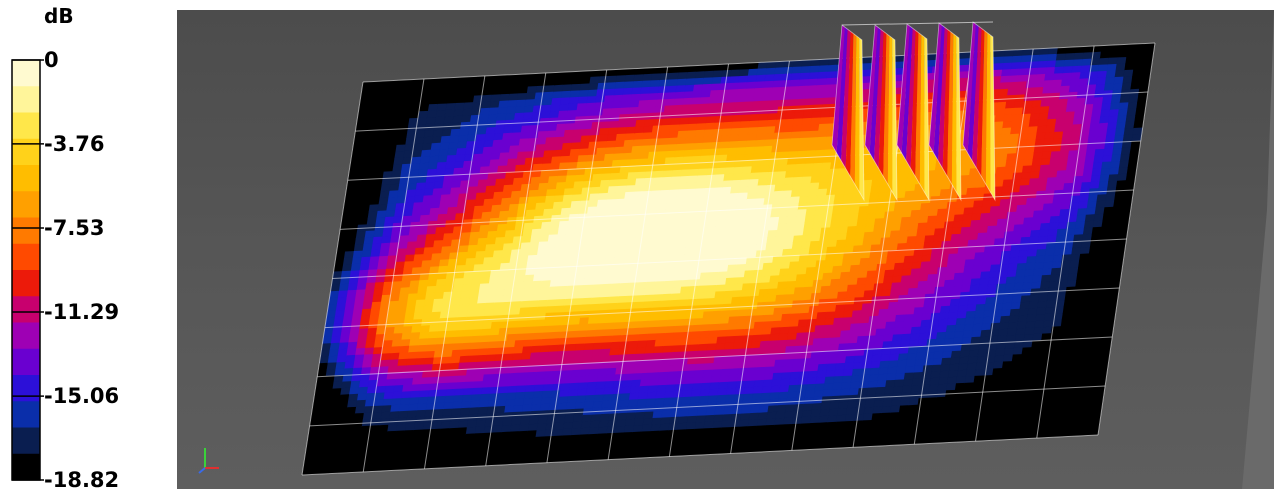 This screenshot has width=1274, height=489. Describe the element at coordinates (81, 312) in the screenshot. I see `legend-tick-label: -11.29` at that location.